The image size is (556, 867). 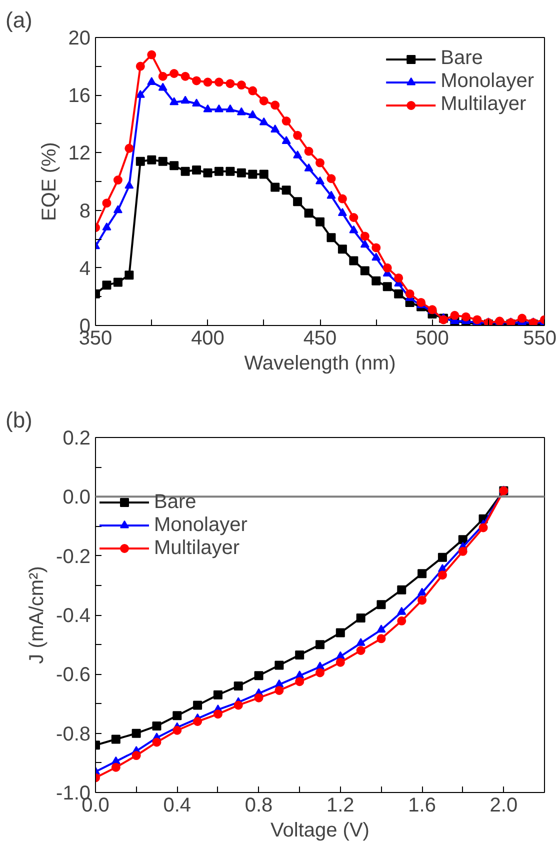 I want to click on x-tick-label: 0.4, so click(x=177, y=805).